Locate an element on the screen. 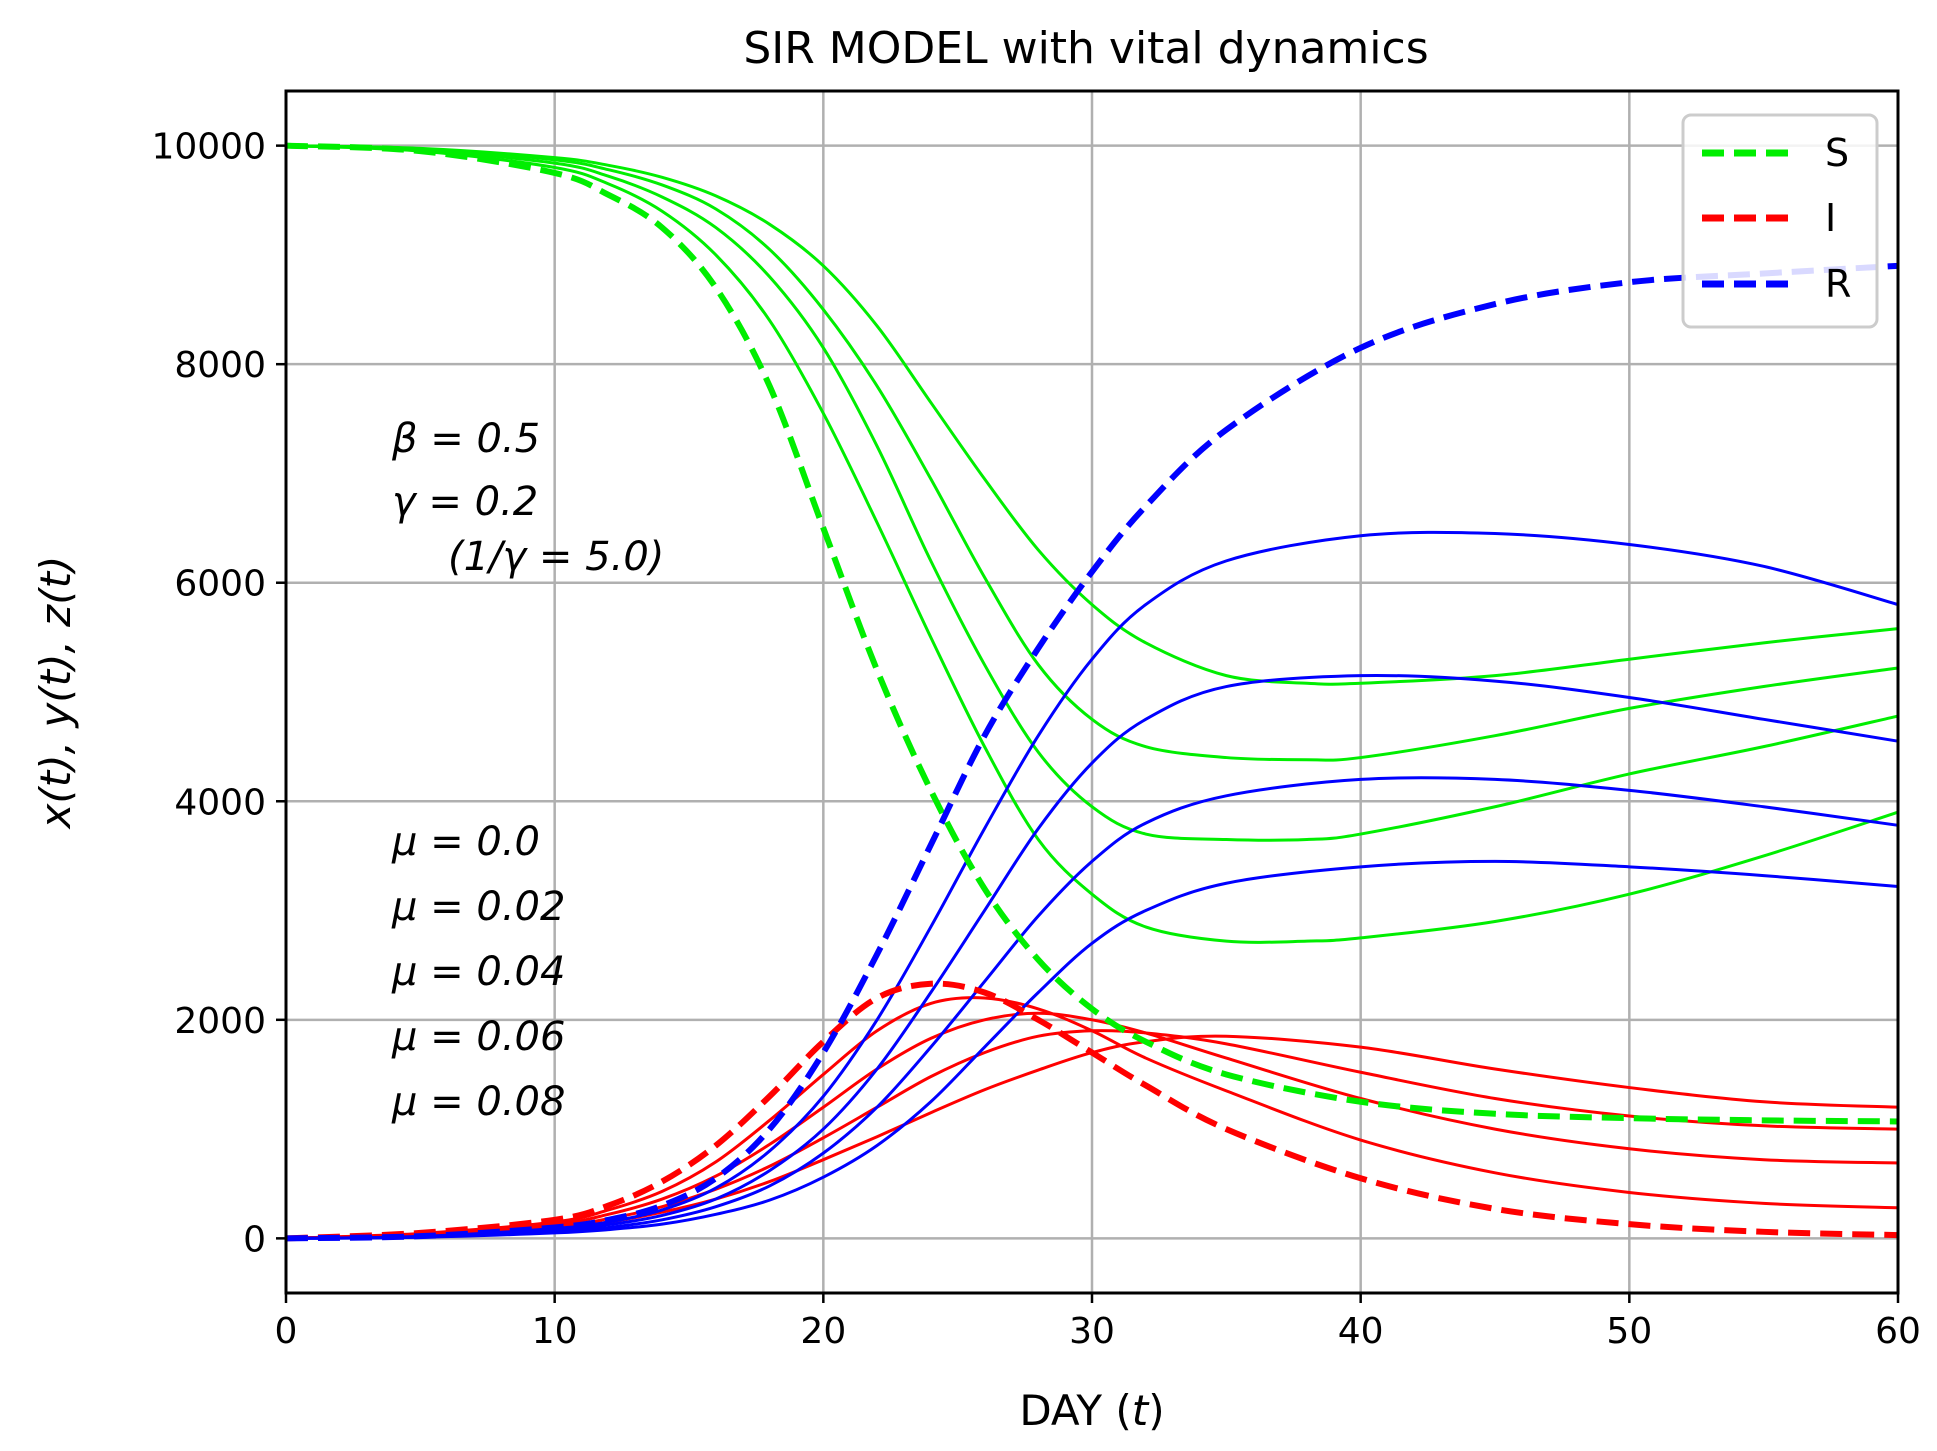 The image size is (1937, 1451). x-tick-label: 50 is located at coordinates (1629, 1331).